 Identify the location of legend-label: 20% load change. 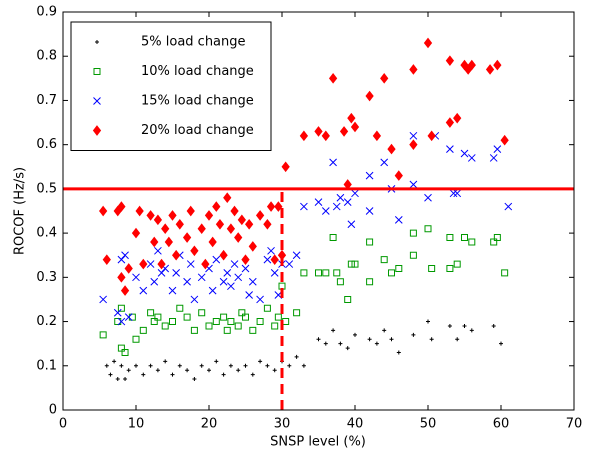
(197, 130).